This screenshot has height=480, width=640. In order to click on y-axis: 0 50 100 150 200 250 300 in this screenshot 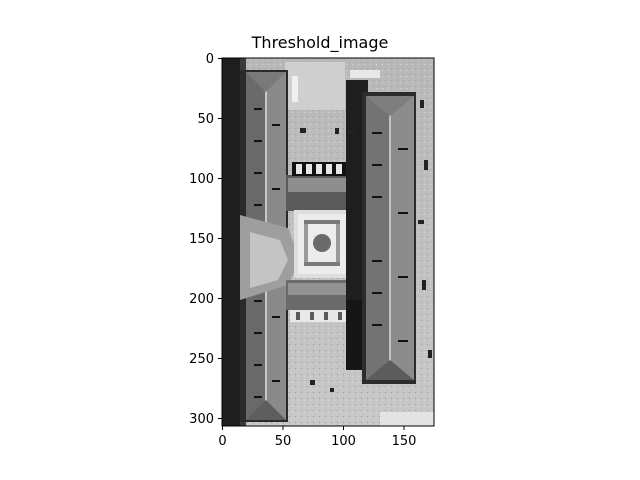, I will do `click(205, 239)`.